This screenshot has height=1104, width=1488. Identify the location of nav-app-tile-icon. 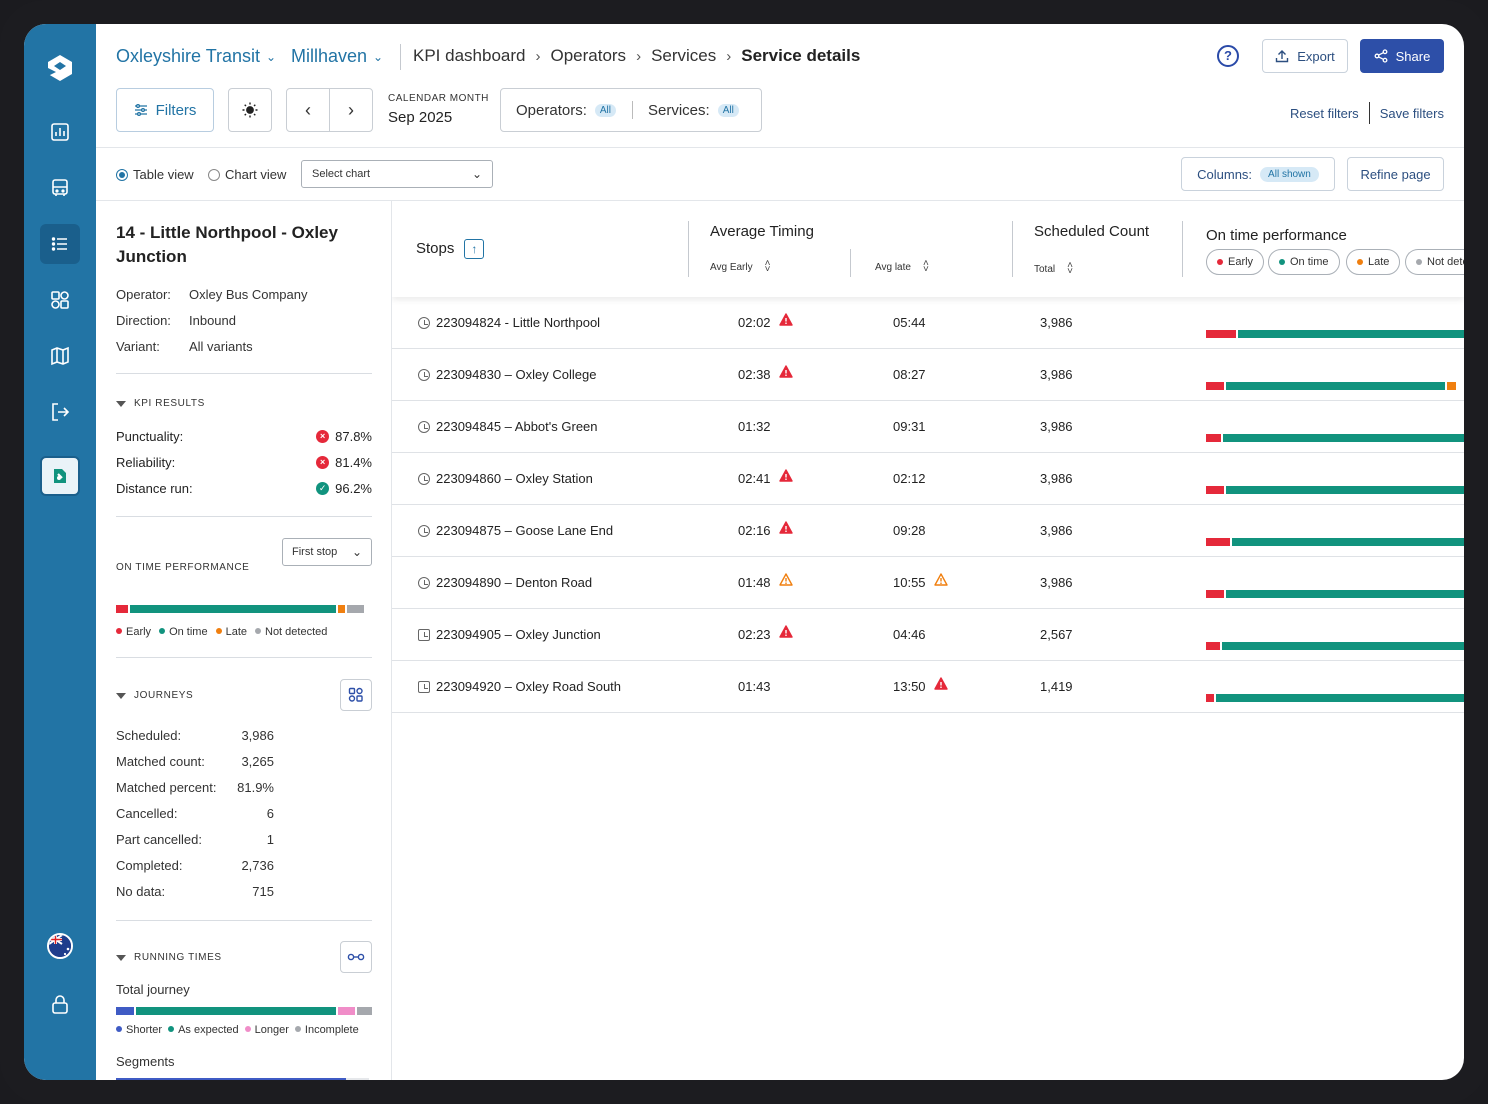
(60, 476).